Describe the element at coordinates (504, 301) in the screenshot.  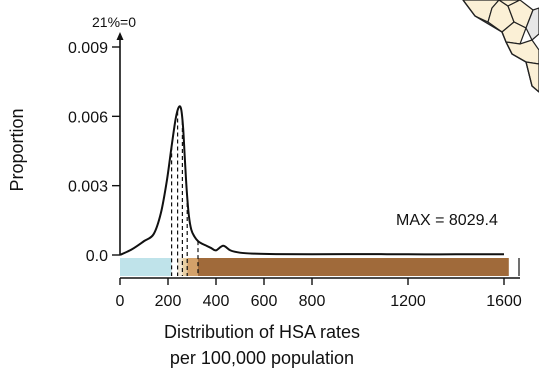
I see `x-tick-label-6: 1600` at that location.